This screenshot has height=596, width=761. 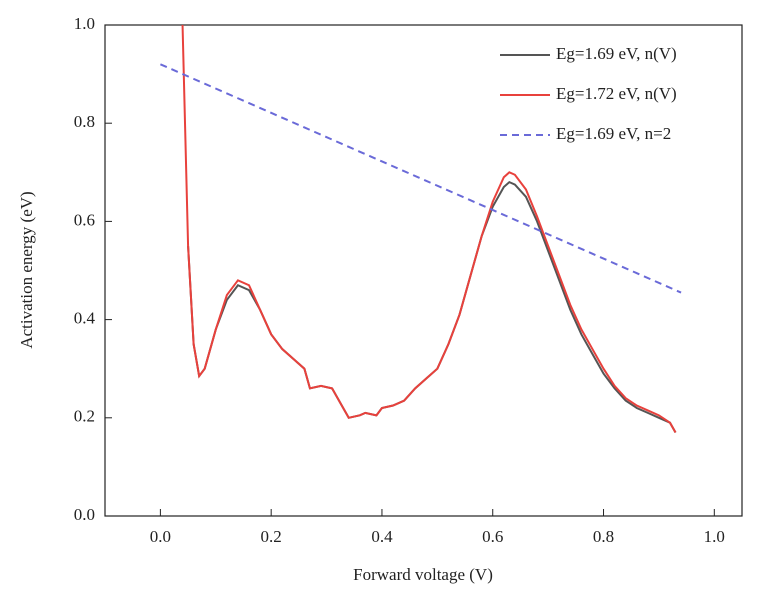 What do you see at coordinates (85, 318) in the screenshot?
I see `y-tick-label: 0.4` at bounding box center [85, 318].